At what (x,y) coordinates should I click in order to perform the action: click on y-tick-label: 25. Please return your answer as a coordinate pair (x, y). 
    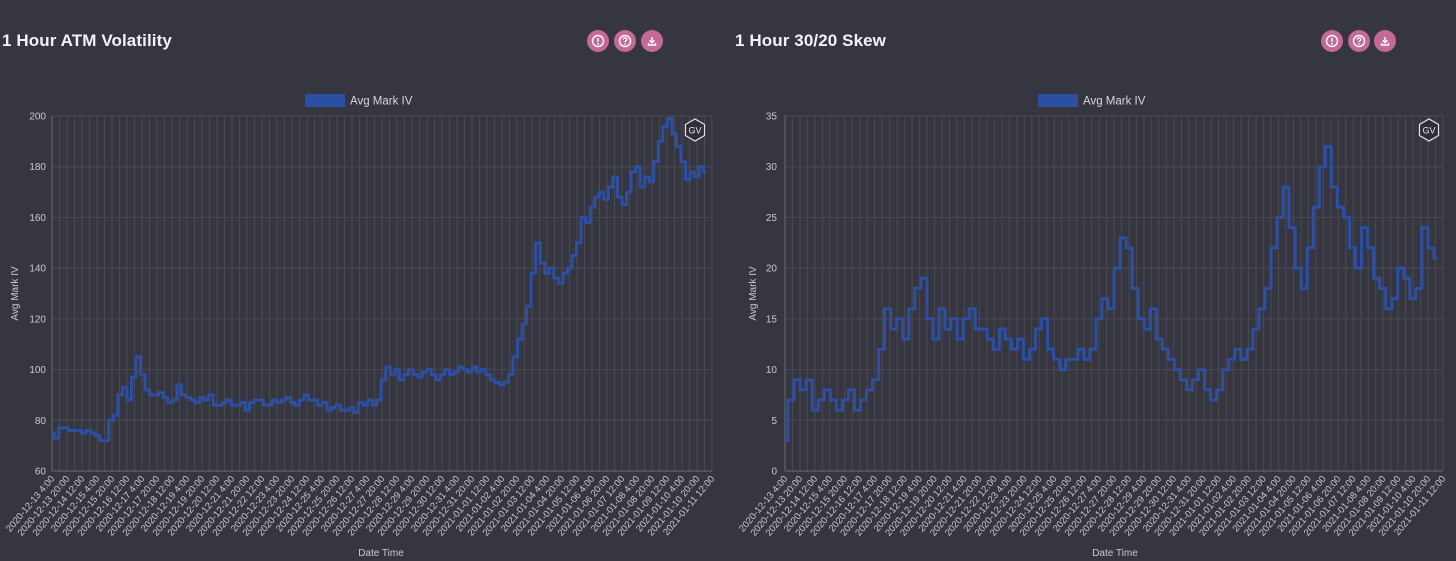
    Looking at the image, I should click on (772, 218).